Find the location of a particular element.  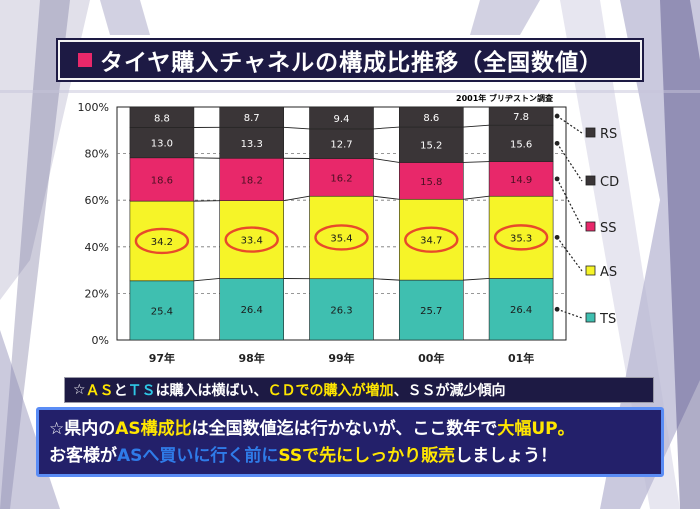

data-label-as: 33.4 is located at coordinates (252, 241).